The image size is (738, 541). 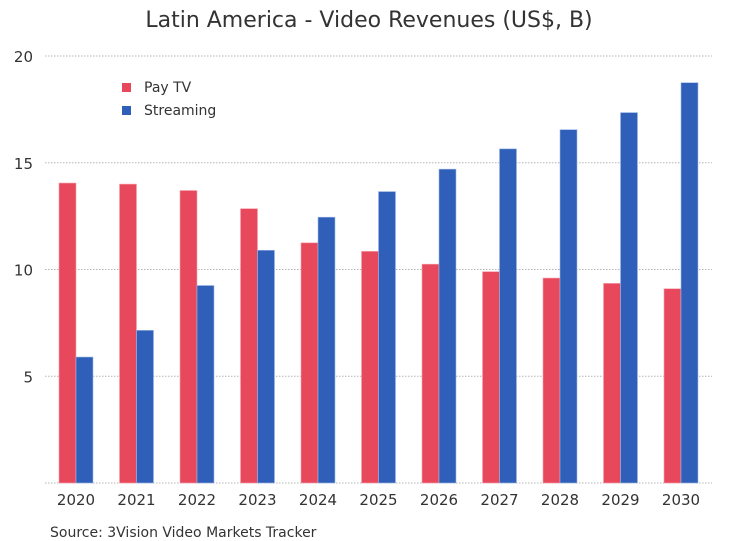 What do you see at coordinates (84, 420) in the screenshot?
I see `bar-streaming-2020` at bounding box center [84, 420].